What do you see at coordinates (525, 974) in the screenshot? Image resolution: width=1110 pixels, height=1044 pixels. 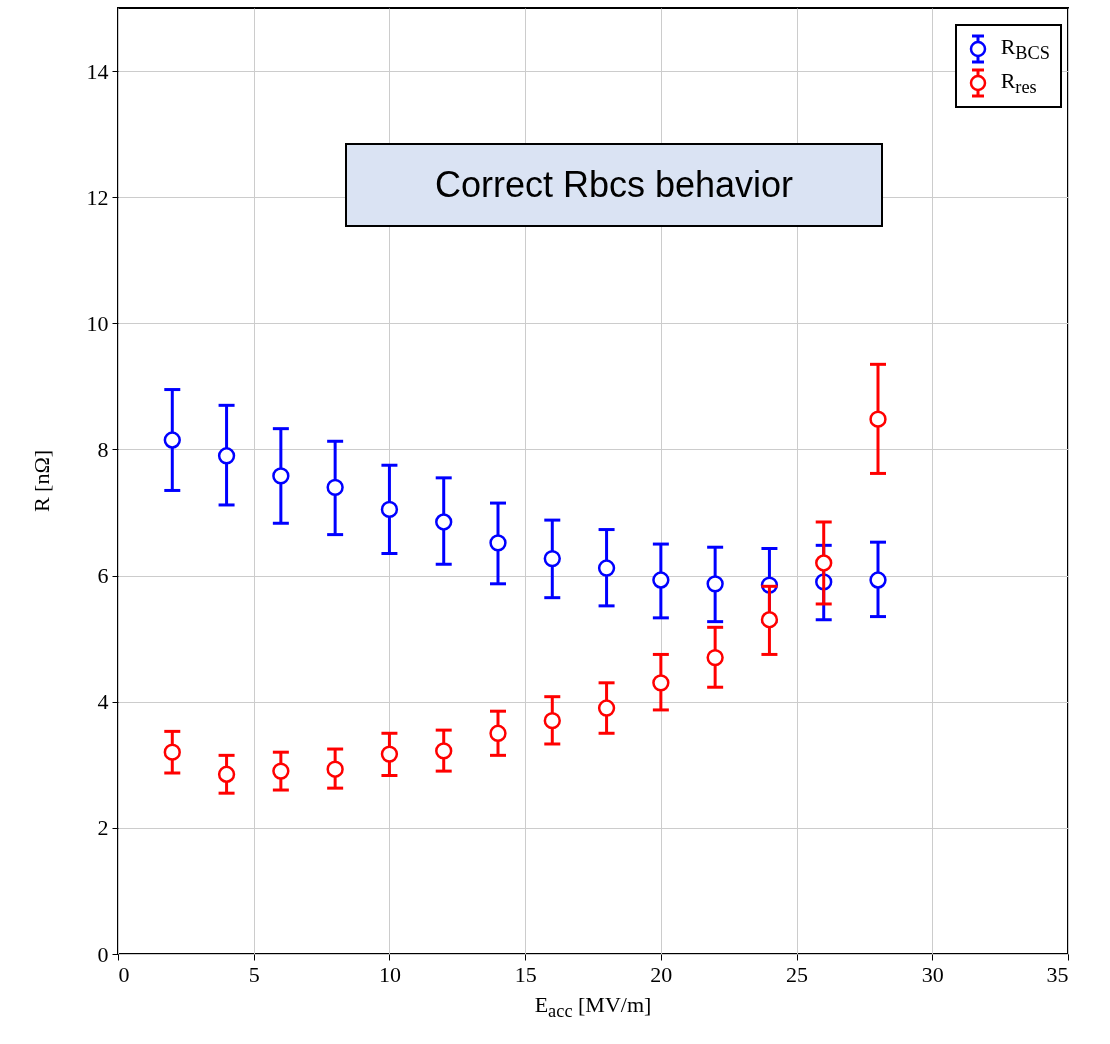 I see `x-tick-label: 15` at bounding box center [525, 974].